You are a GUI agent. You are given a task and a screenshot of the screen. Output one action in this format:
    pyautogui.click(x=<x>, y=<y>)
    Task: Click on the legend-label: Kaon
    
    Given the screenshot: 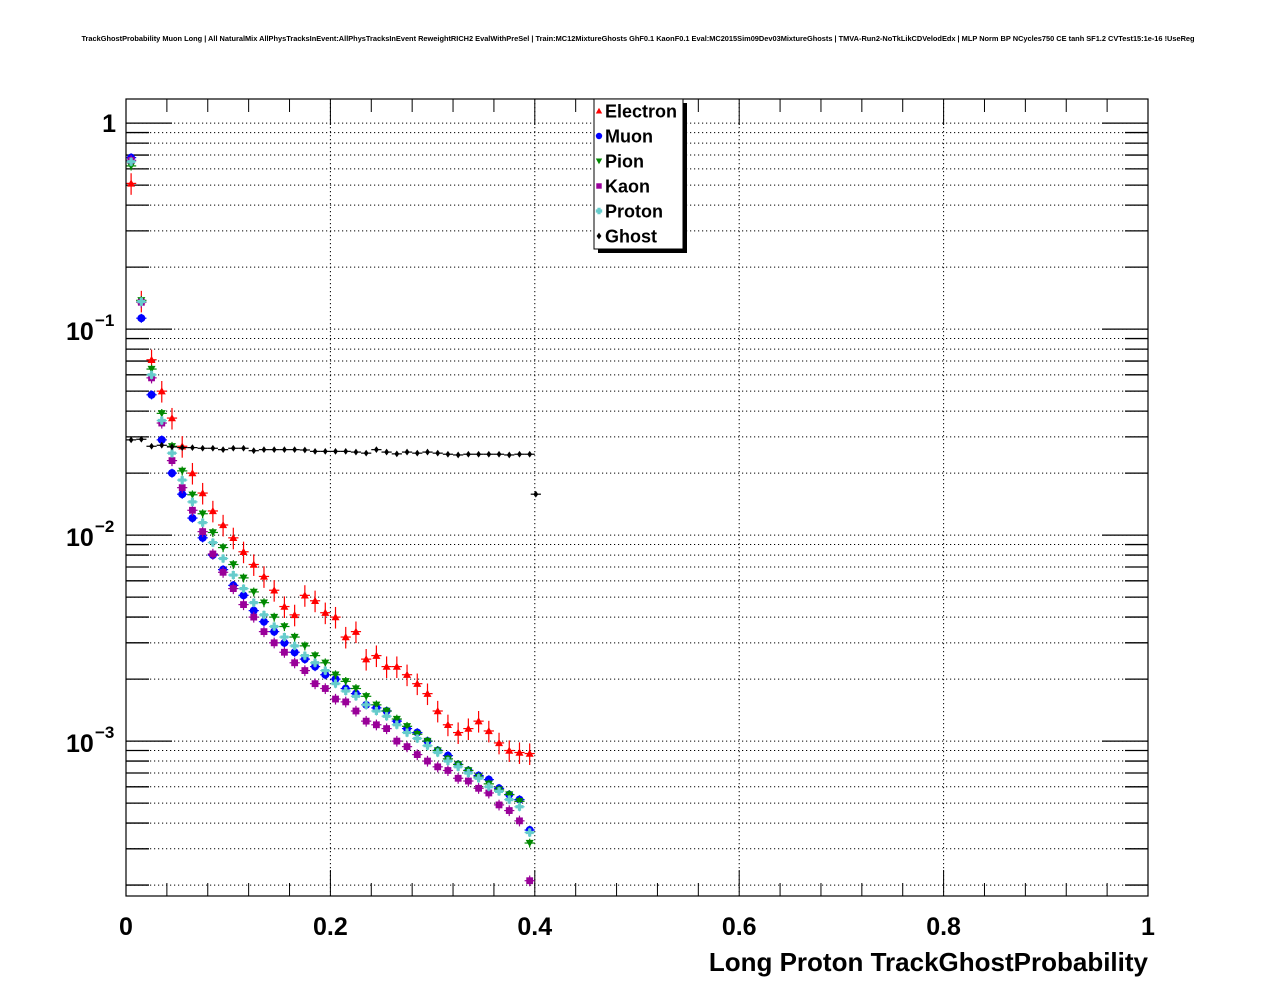 What is the action you would take?
    pyautogui.click(x=627, y=187)
    